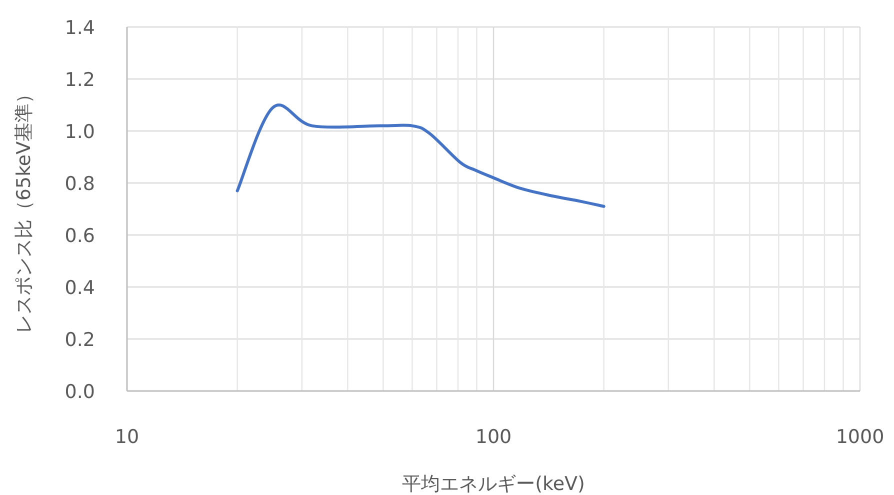  What do you see at coordinates (79, 28) in the screenshot?
I see `y-tick-label: 1.4` at bounding box center [79, 28].